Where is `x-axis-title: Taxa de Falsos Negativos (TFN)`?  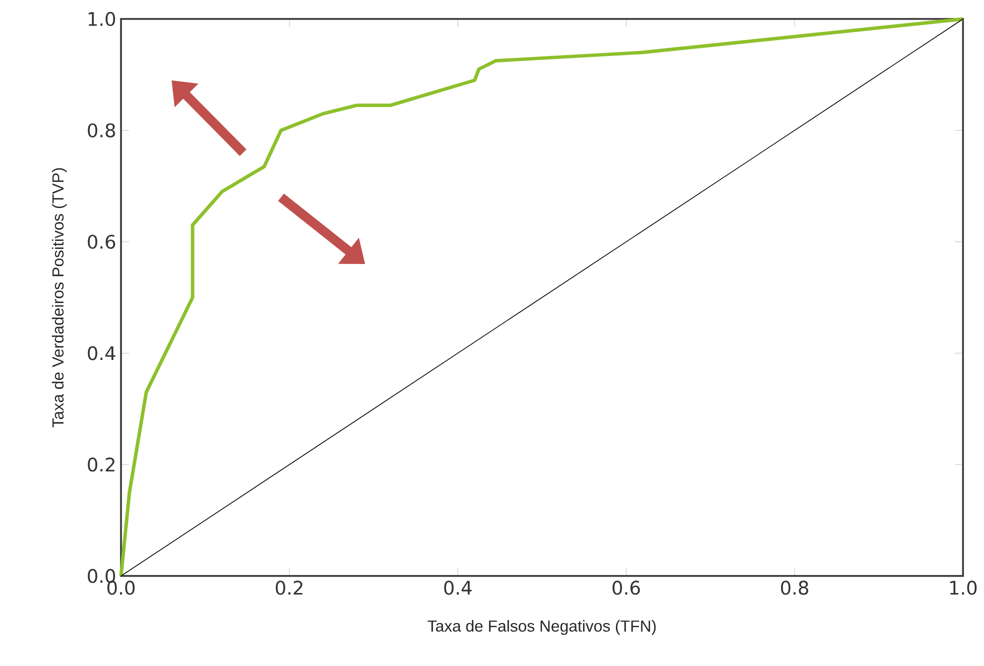 x-axis-title: Taxa de Falsos Negativos (TFN) is located at coordinates (542, 627).